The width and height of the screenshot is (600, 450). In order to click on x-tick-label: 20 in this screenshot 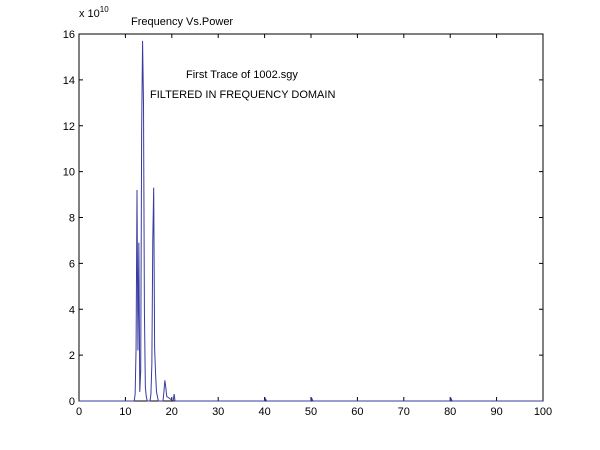, I will do `click(172, 412)`.